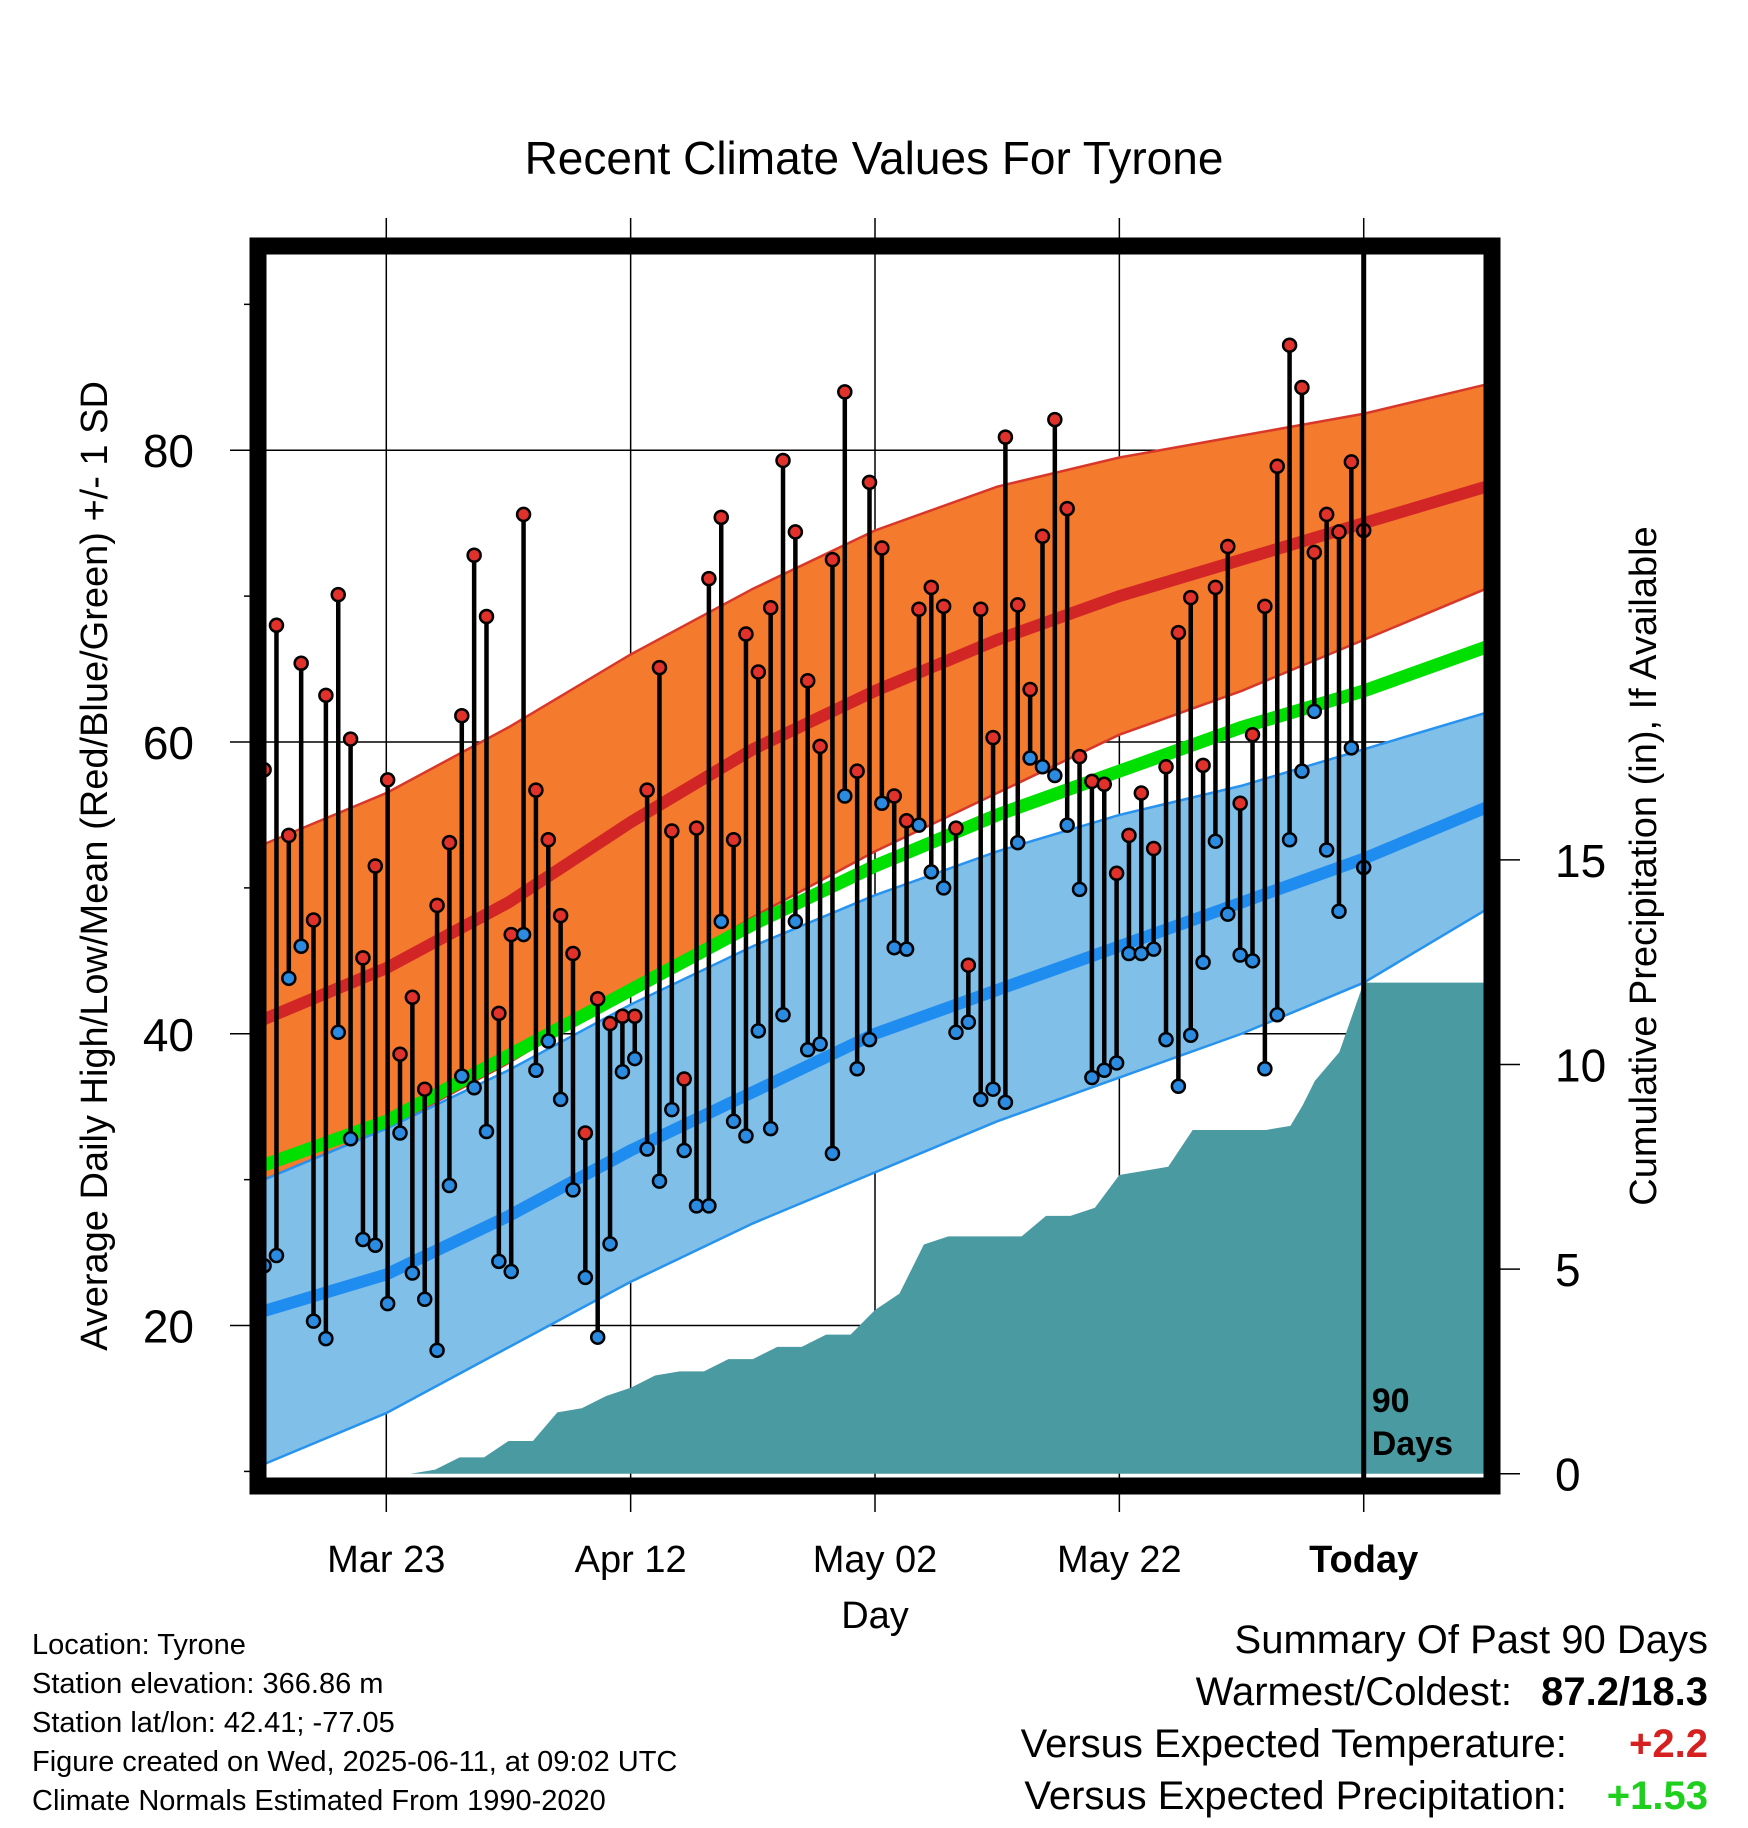 This screenshot has height=1828, width=1748. I want to click on y2-tick-label: 0, so click(1568, 1475).